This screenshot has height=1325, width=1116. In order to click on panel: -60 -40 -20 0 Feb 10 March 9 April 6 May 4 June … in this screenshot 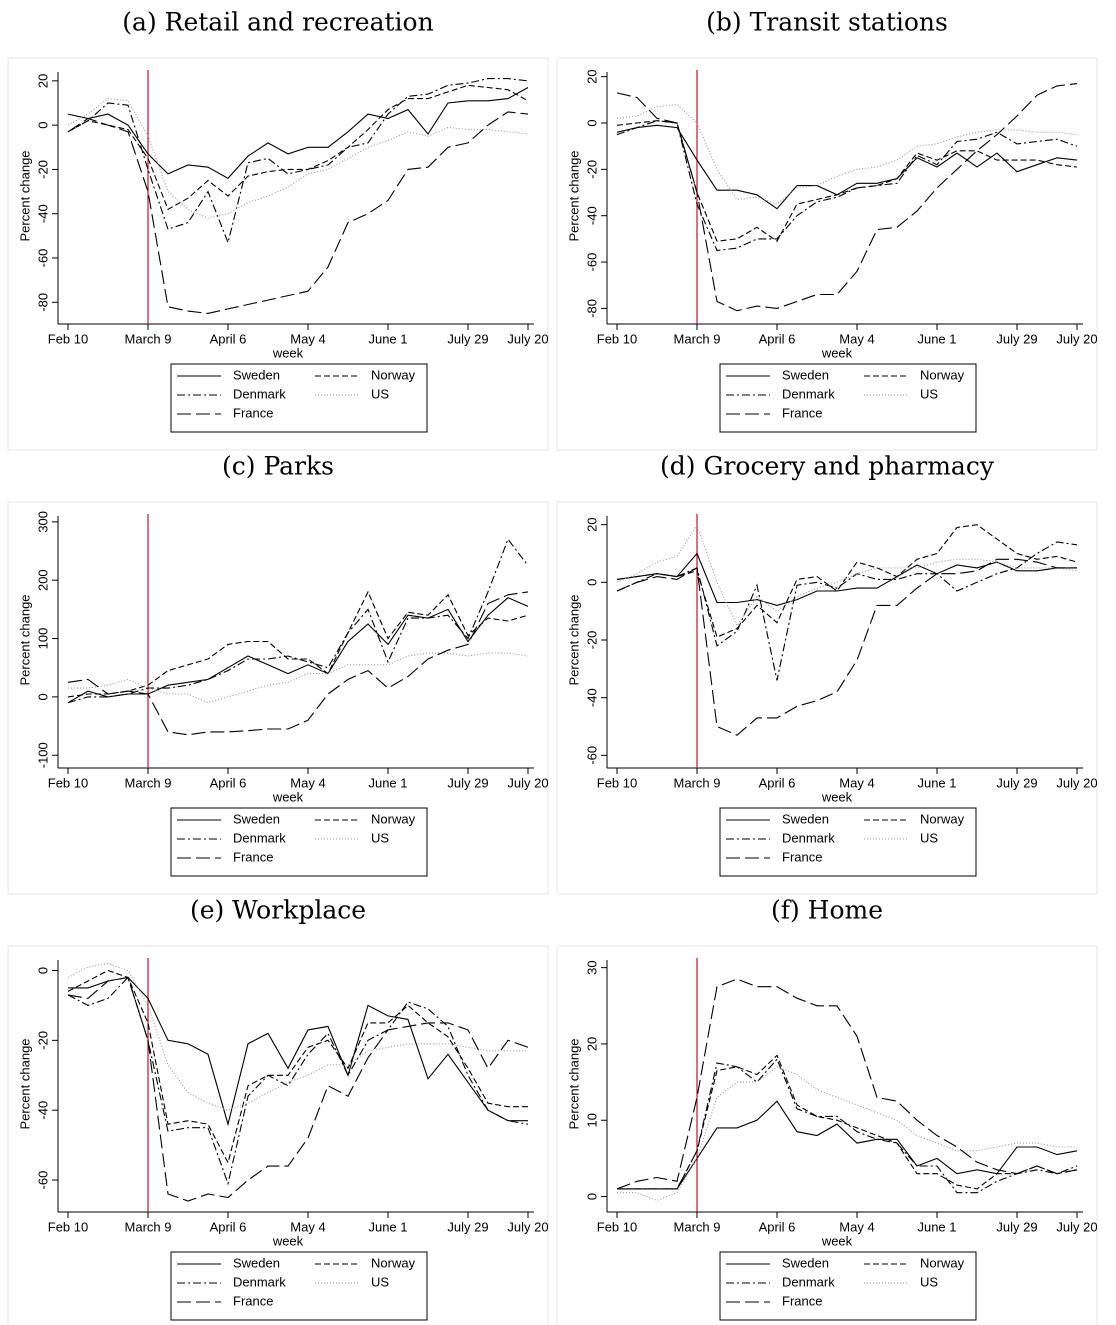, I will do `click(278, 1135)`.